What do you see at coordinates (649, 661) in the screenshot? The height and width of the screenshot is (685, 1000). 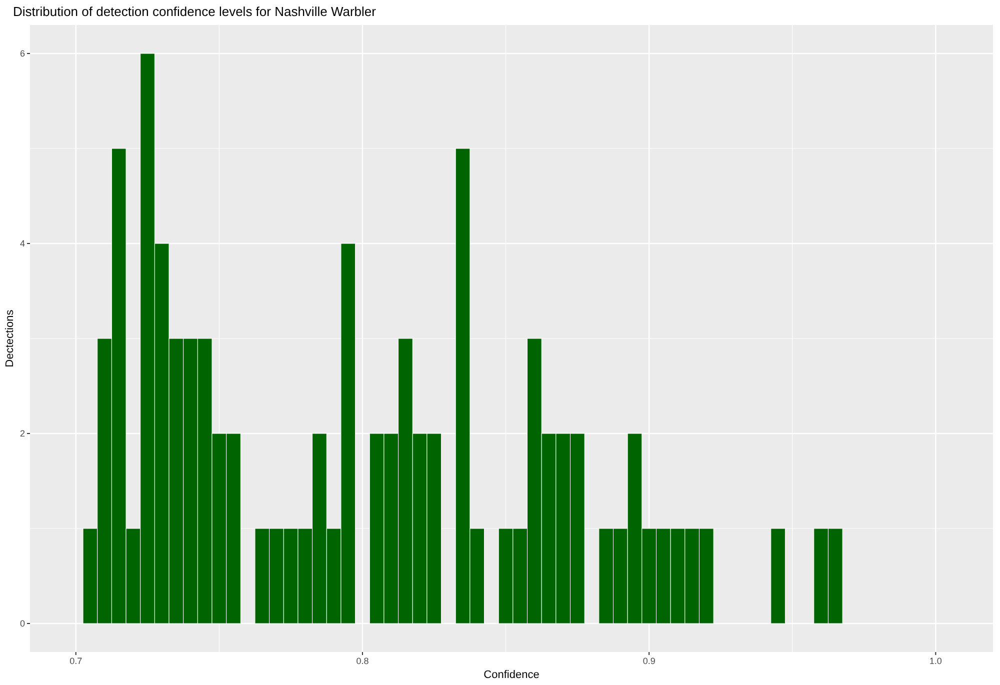 I see `x-tick-label: 0.9` at bounding box center [649, 661].